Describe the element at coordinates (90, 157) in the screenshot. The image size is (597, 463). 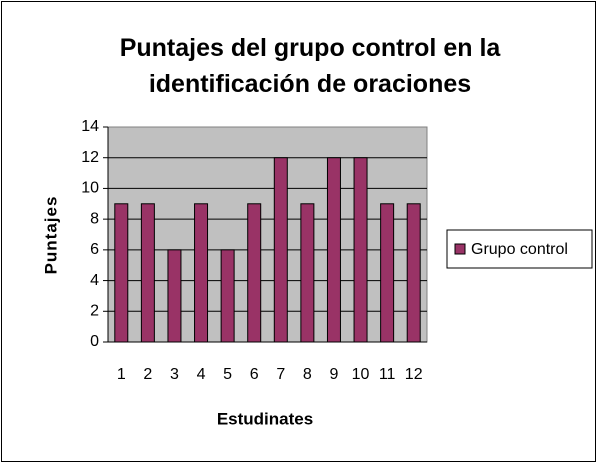
I see `y-tick-label: 12` at that location.